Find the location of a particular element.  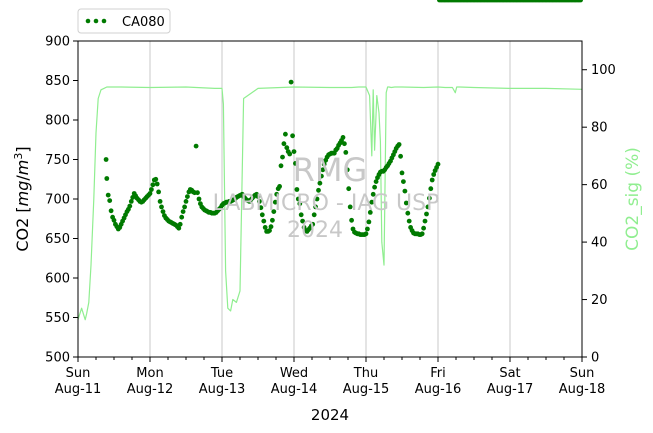

legend-label: CA080 is located at coordinates (143, 22).